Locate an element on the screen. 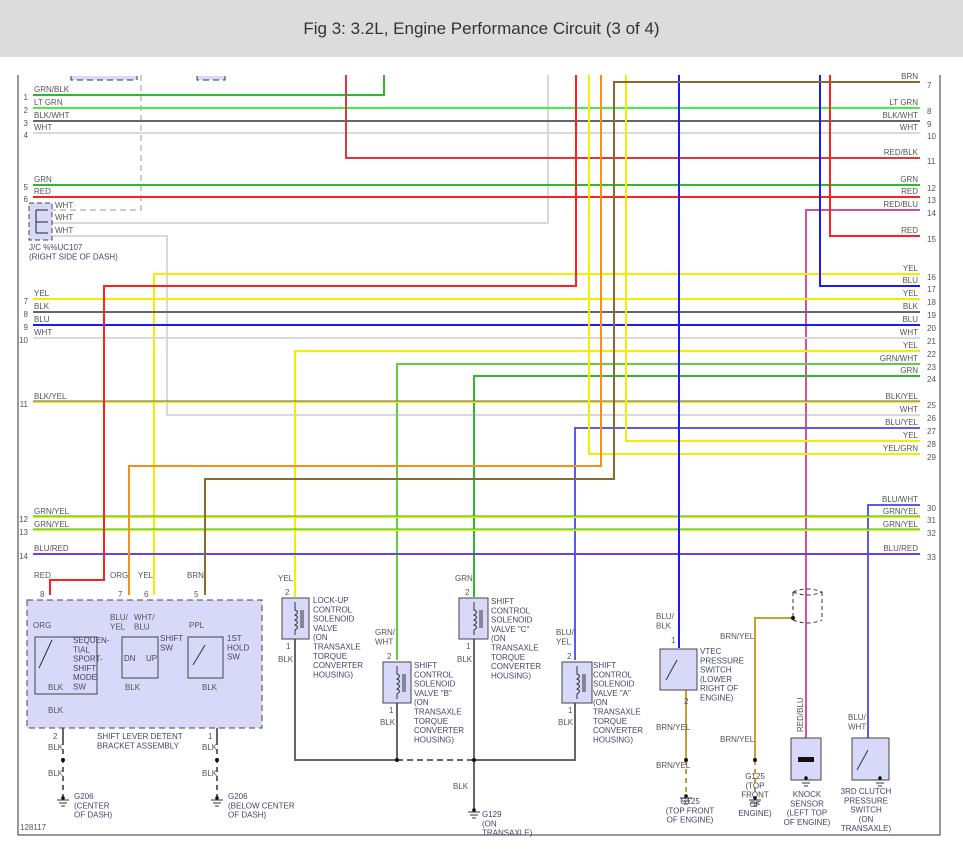  right-pin-number: 10 is located at coordinates (931, 136).